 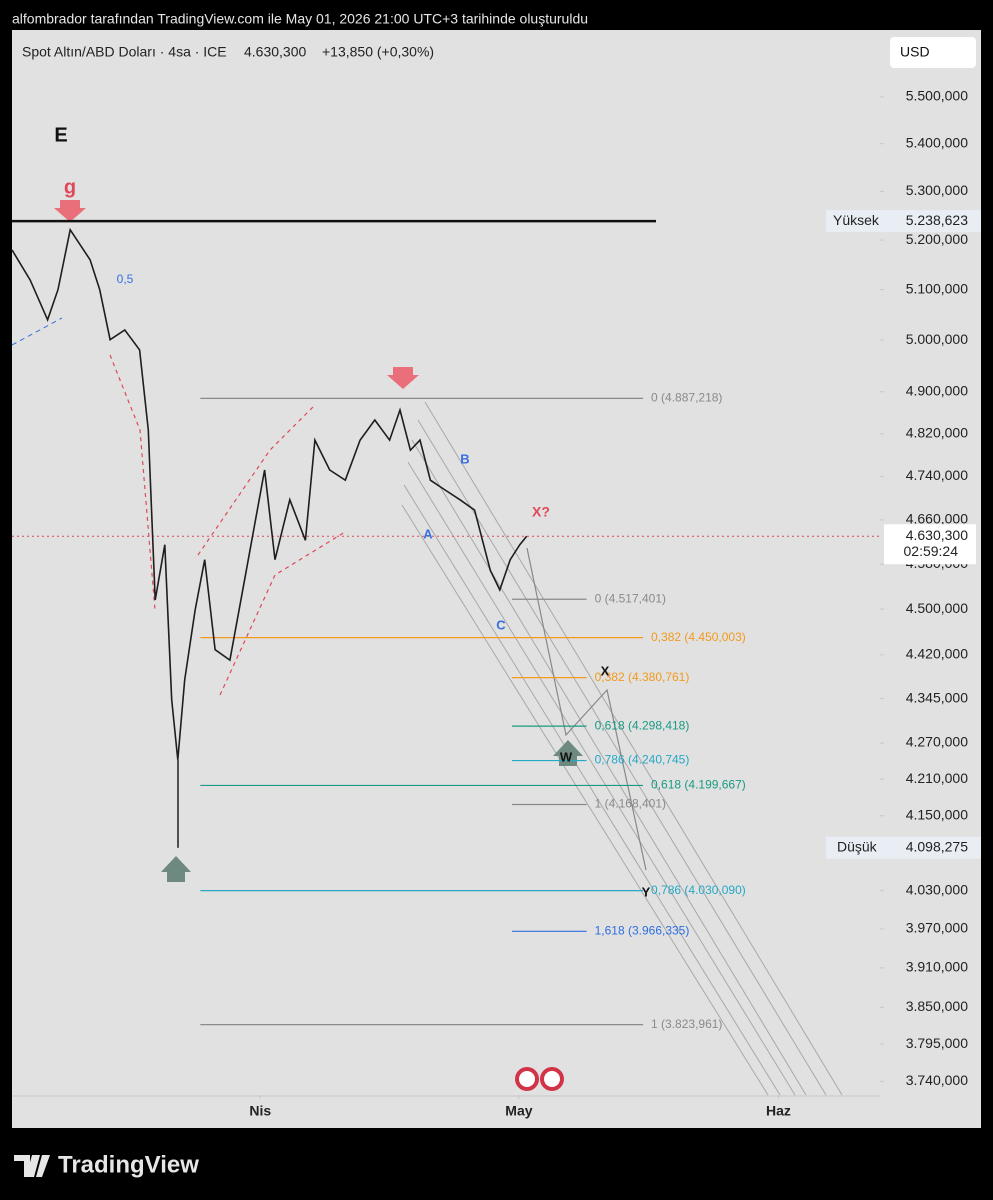 I want to click on y-tick-label: 5.000,000, so click(x=937, y=339).